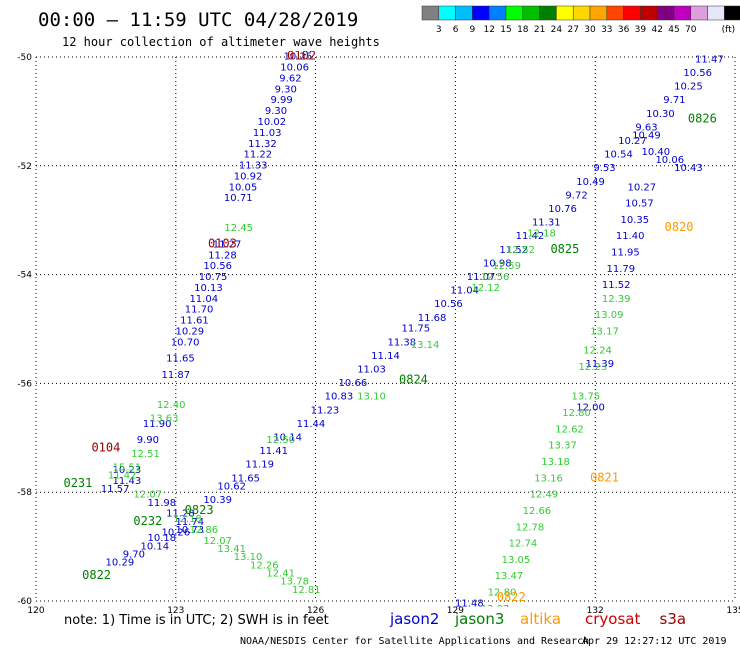  I want to click on footer-timestamp: Apr 29 12:27:12 UTC 2019, so click(654, 641).